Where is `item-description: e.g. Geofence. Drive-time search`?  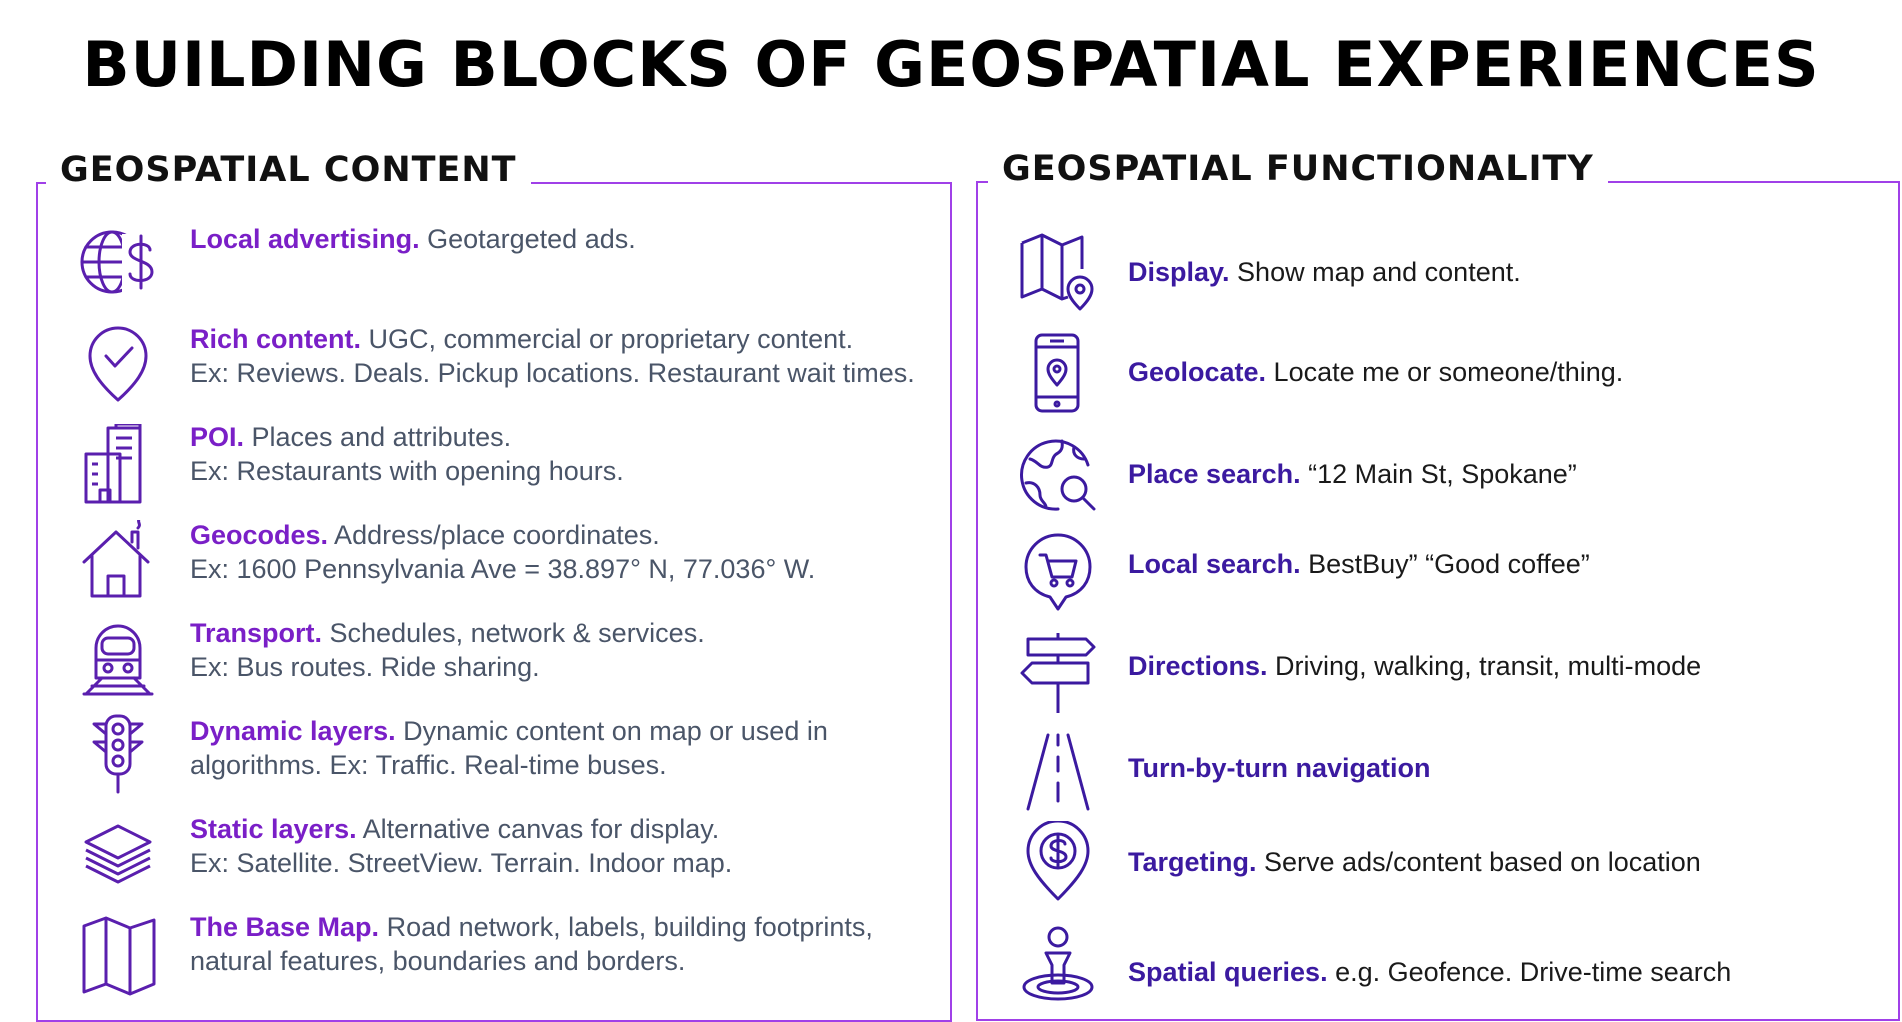 item-description: e.g. Geofence. Drive-time search is located at coordinates (1529, 972).